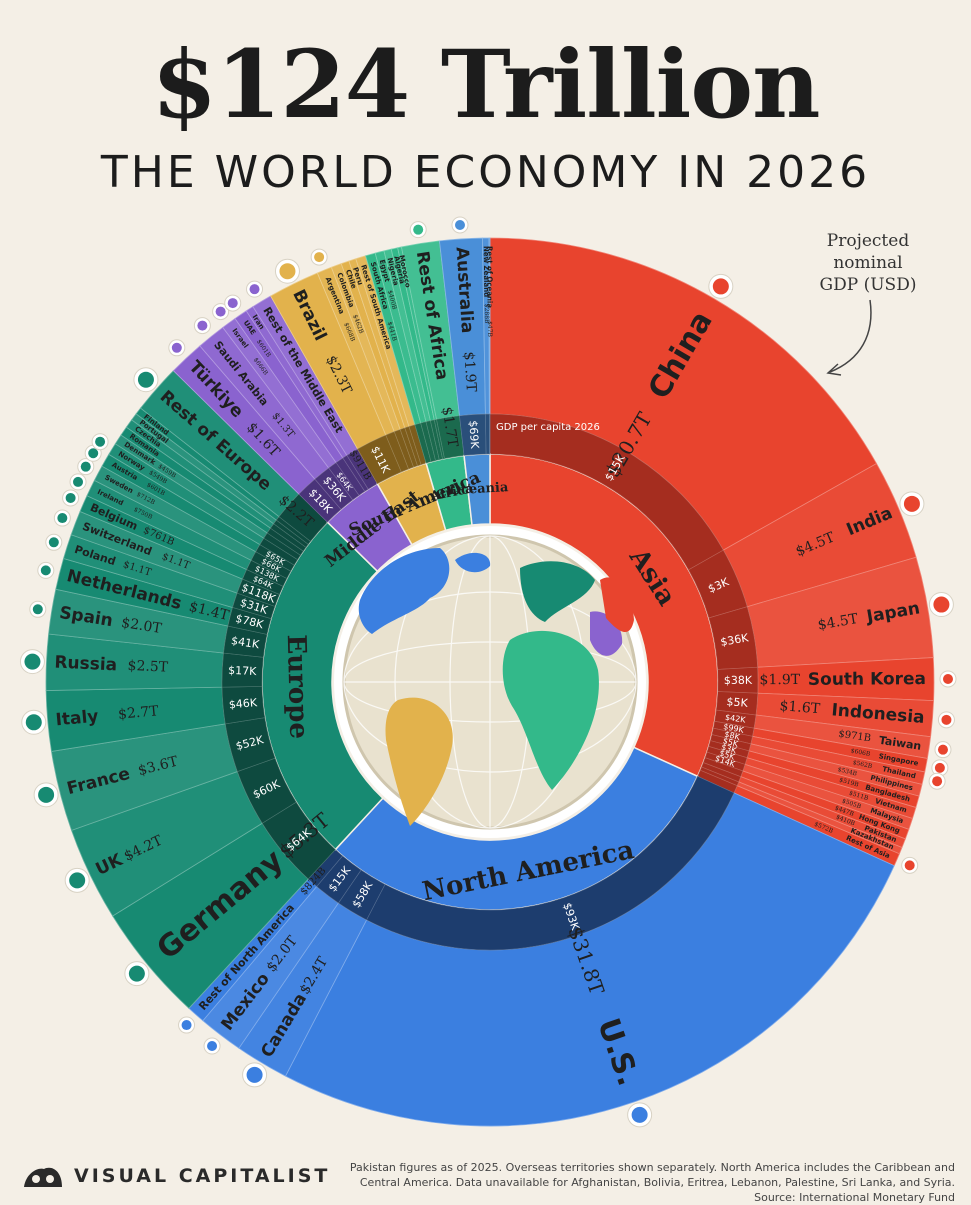 The height and width of the screenshot is (1205, 971). What do you see at coordinates (459, 224) in the screenshot?
I see `flag-australia-dot-icon` at bounding box center [459, 224].